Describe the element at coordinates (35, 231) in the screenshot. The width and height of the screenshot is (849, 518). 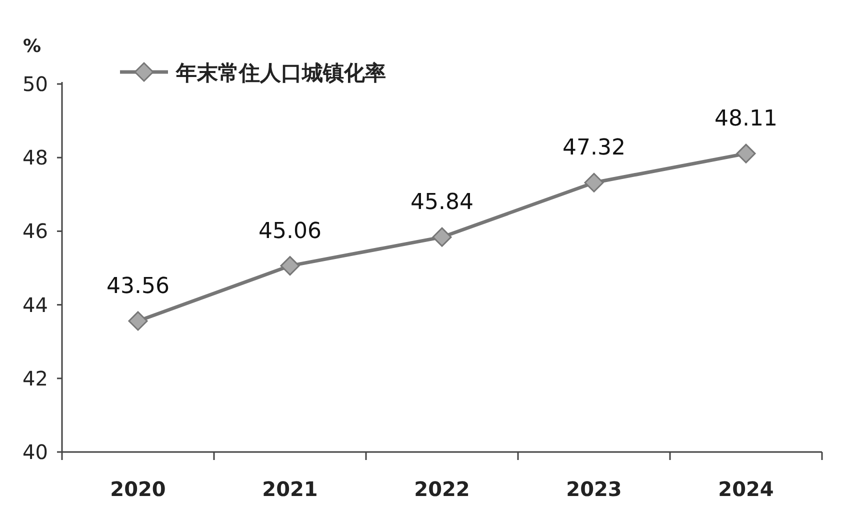
I see `y-tick-label: 46` at that location.